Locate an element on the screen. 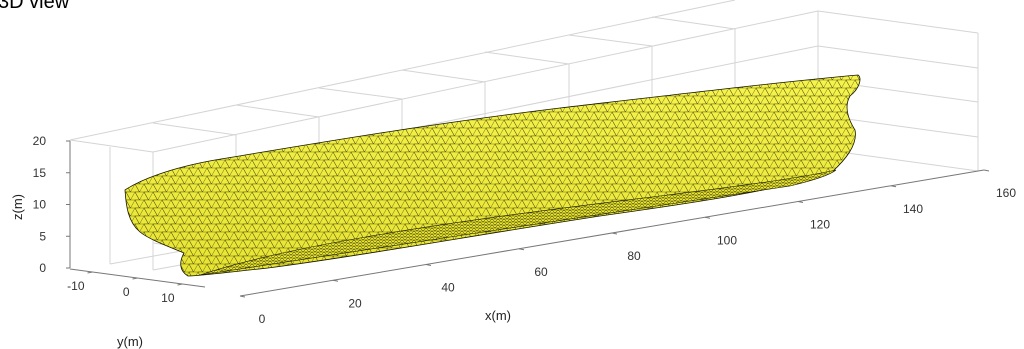 The height and width of the screenshot is (349, 1024). x-tick-label: 20 is located at coordinates (355, 303).